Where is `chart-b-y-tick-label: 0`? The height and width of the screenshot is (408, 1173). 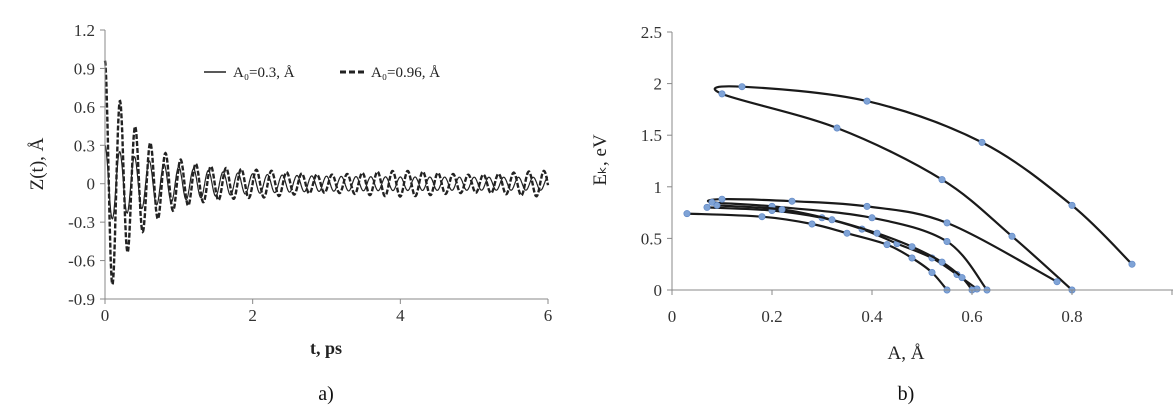
chart-b-y-tick-label: 0 is located at coordinates (658, 290).